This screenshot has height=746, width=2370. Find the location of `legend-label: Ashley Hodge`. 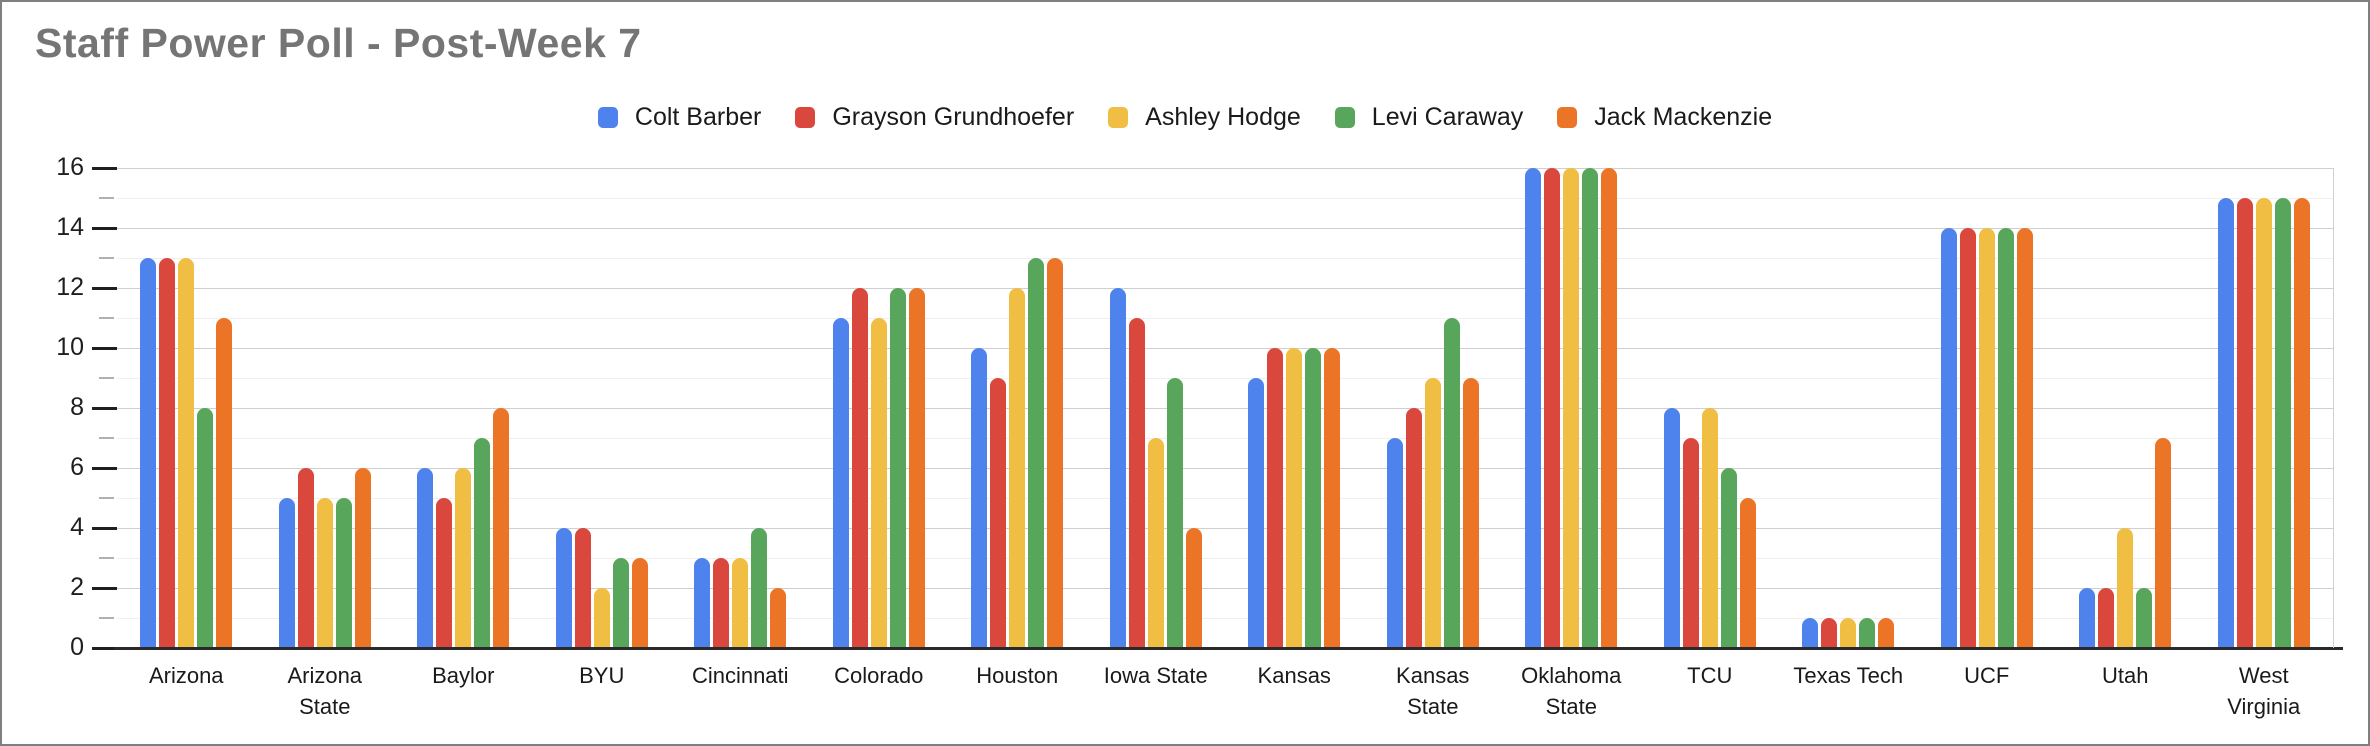

legend-label: Ashley Hodge is located at coordinates (1223, 116).